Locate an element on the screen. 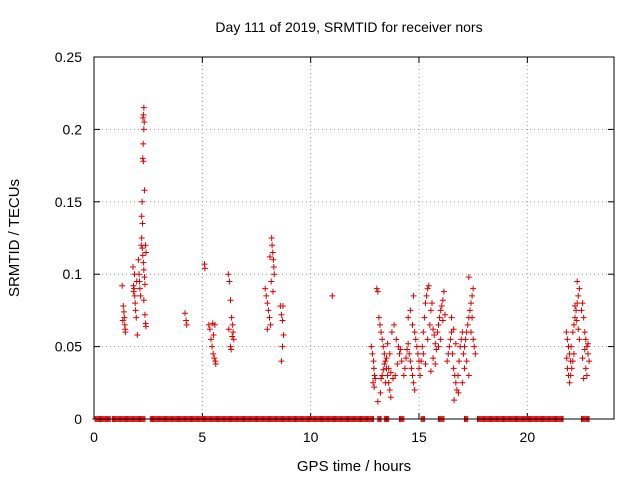 This screenshot has height=480, width=640. x-tick-label: 10 is located at coordinates (311, 437).